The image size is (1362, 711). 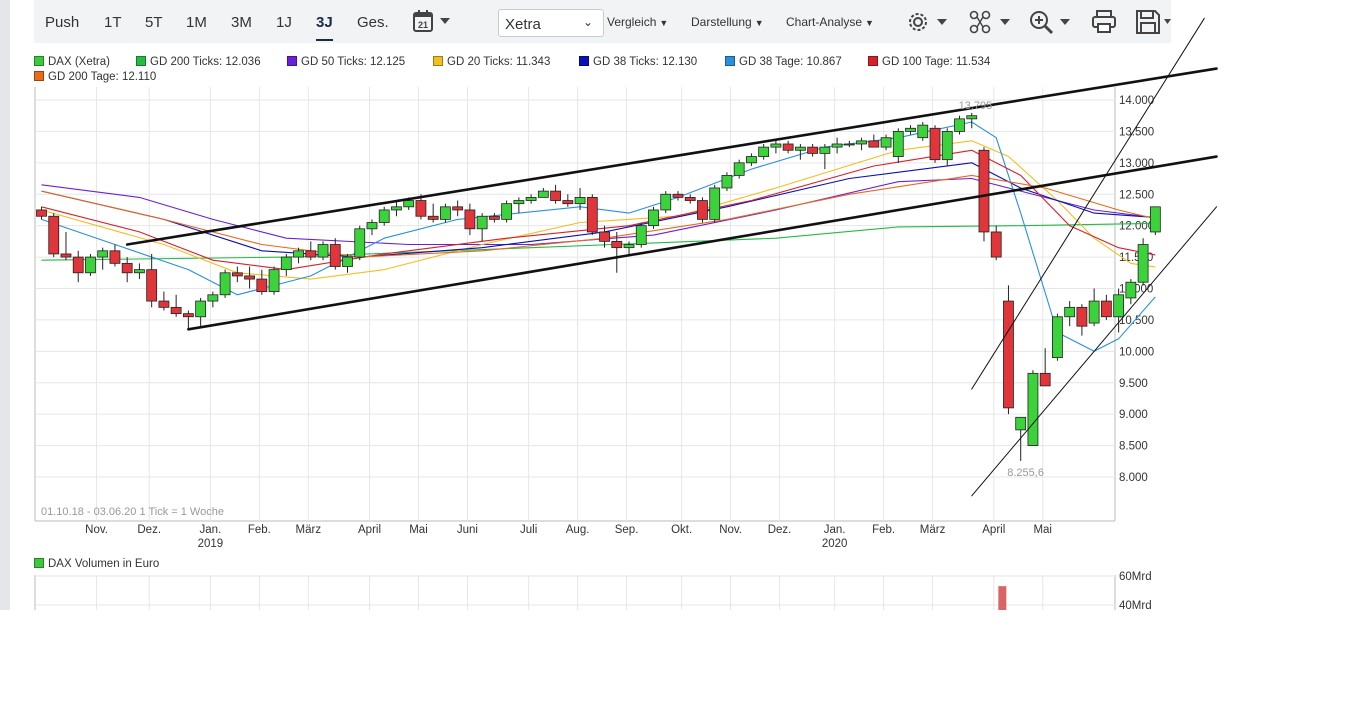 What do you see at coordinates (1053, 22) in the screenshot?
I see `zoom-icon` at bounding box center [1053, 22].